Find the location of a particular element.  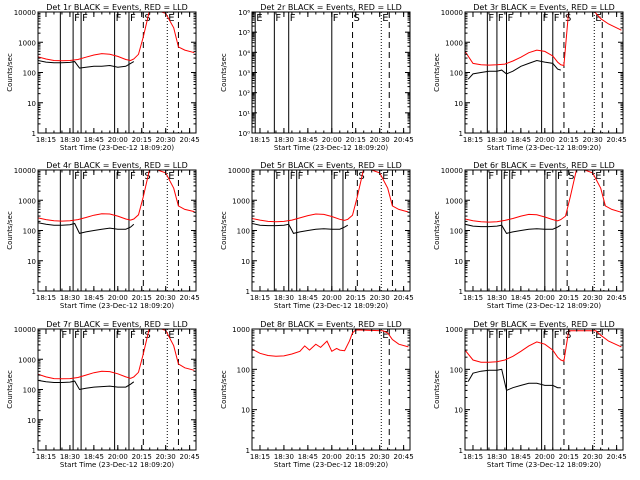

y-tick-label: 10⁶ is located at coordinates (244, 13).